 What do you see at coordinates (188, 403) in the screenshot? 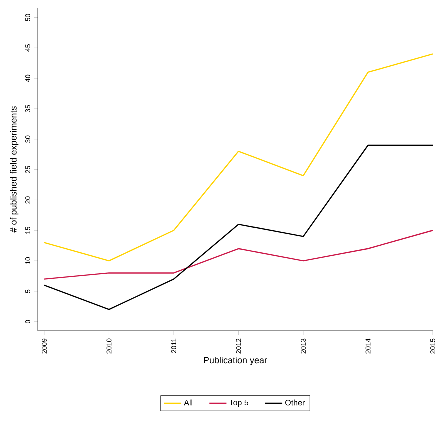
I see `legend-label: All` at bounding box center [188, 403].